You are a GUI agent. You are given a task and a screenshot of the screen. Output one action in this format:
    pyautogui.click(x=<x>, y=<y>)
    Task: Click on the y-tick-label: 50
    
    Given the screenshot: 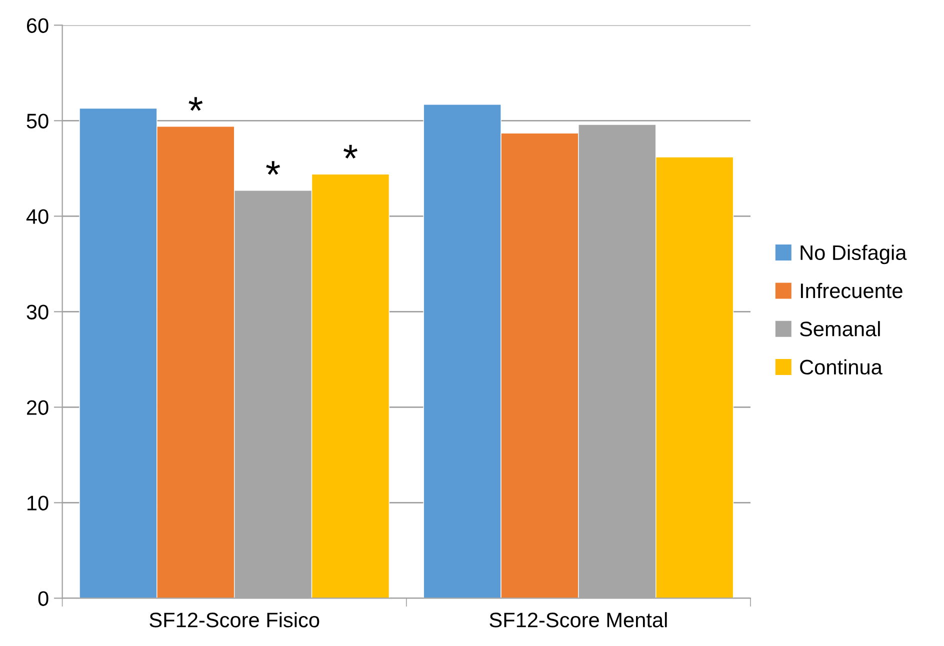 What is the action you would take?
    pyautogui.click(x=37, y=121)
    